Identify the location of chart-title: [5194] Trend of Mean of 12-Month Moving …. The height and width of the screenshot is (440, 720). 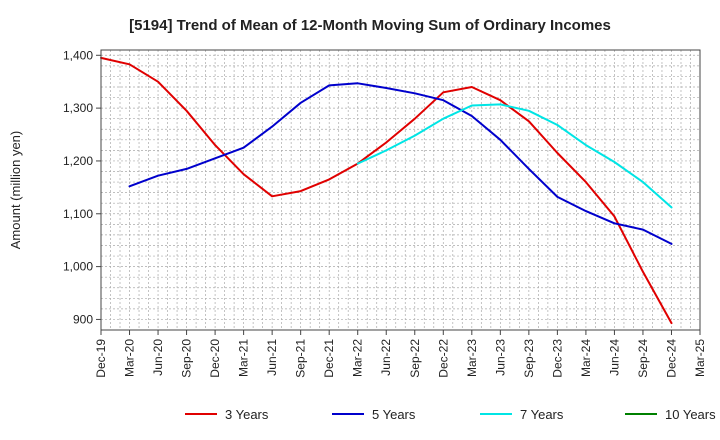
(370, 25).